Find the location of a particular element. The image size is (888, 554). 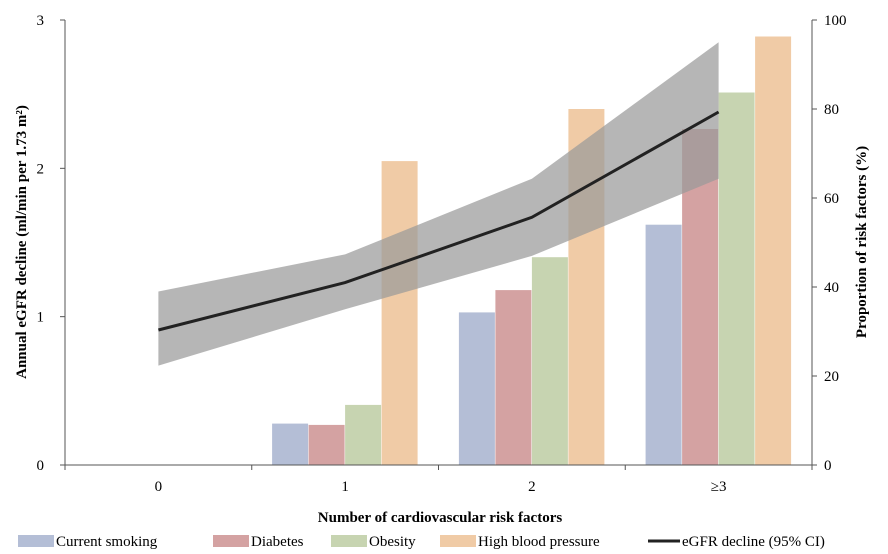

y-left-tick-label: 1 is located at coordinates (41, 318).